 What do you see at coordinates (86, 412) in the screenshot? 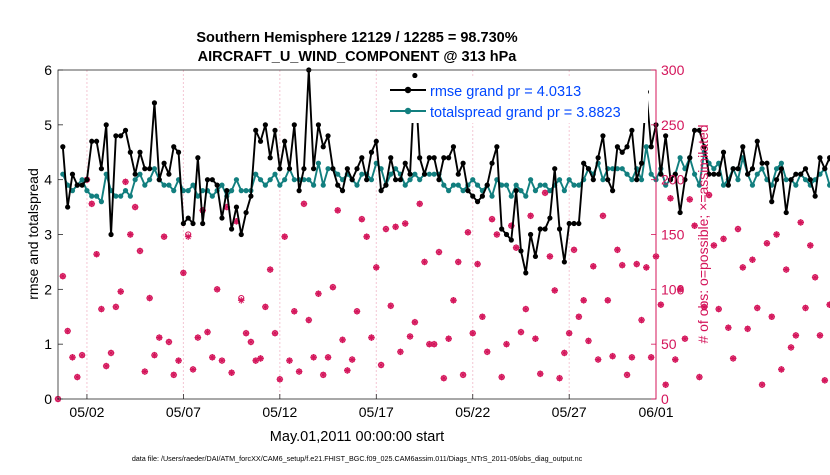
I see `x-tick-label: 05/02` at bounding box center [86, 412].